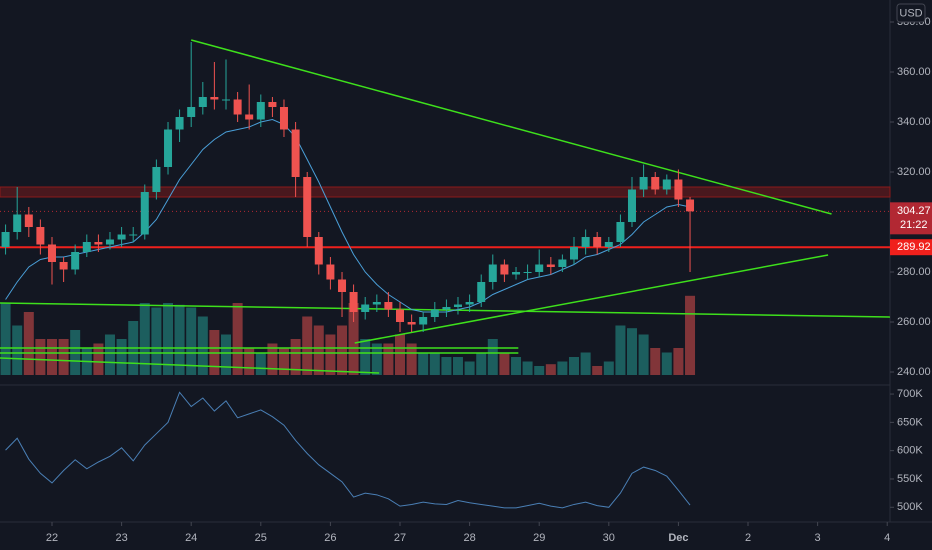 This screenshot has height=550, width=932. I want to click on last-price-label: 304.27, so click(914, 211).